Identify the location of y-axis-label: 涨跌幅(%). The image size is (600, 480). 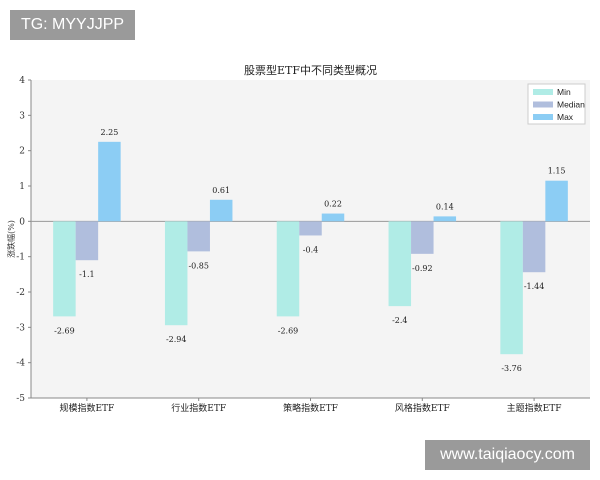
(11, 239).